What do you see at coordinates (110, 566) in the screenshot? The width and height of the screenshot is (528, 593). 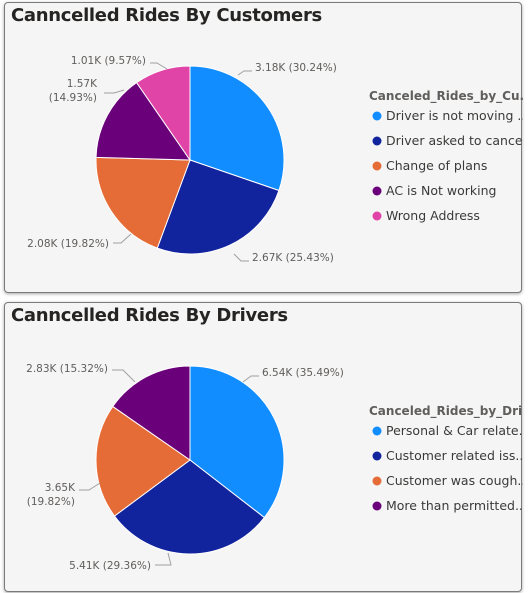 I see `data-label: 5.41K (29.36%)` at bounding box center [110, 566].